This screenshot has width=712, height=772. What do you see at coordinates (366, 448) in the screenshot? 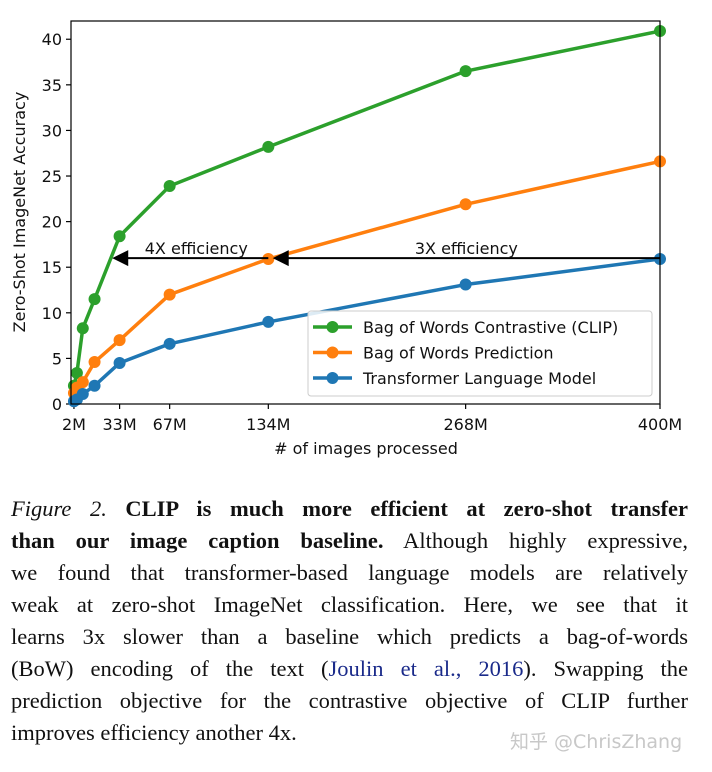
I see `x-axis-label: # of images processed` at bounding box center [366, 448].